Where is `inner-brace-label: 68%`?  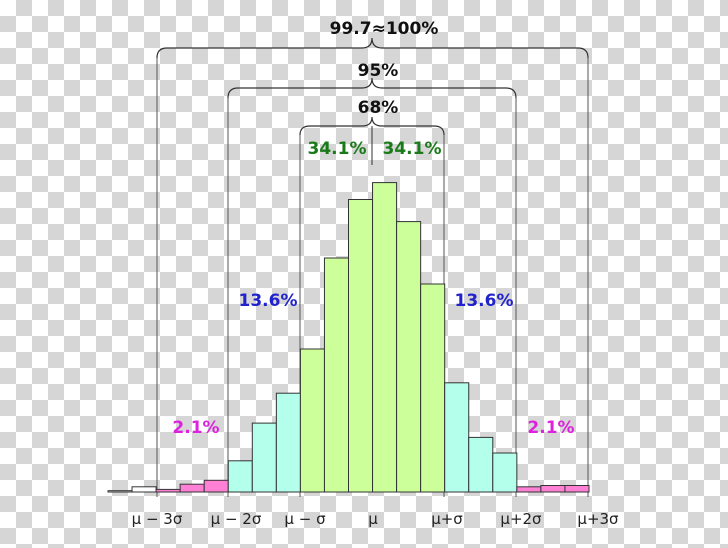 inner-brace-label: 68% is located at coordinates (378, 108).